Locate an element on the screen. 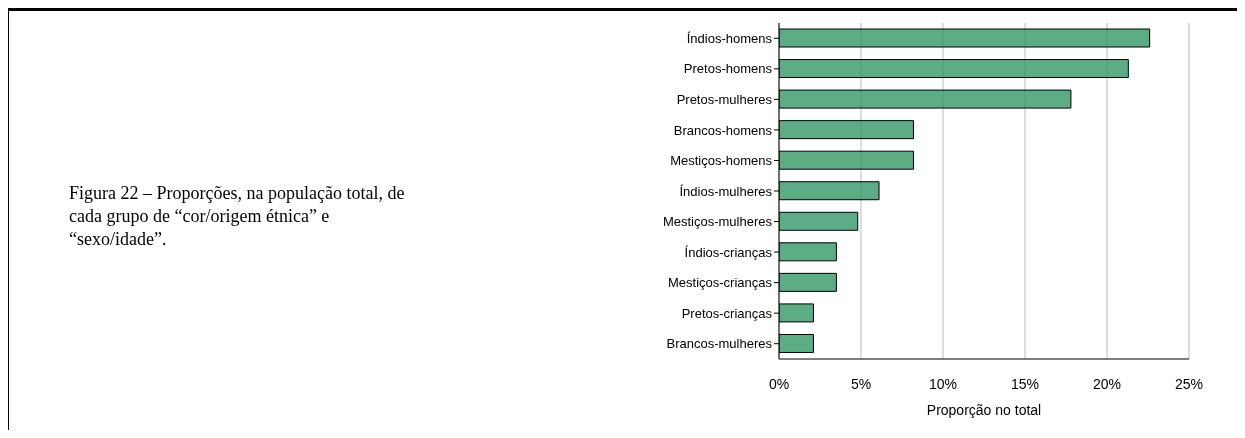 Image resolution: width=1245 pixels, height=438 pixels. y-tick-label: Índios-mulheres is located at coordinates (726, 191).